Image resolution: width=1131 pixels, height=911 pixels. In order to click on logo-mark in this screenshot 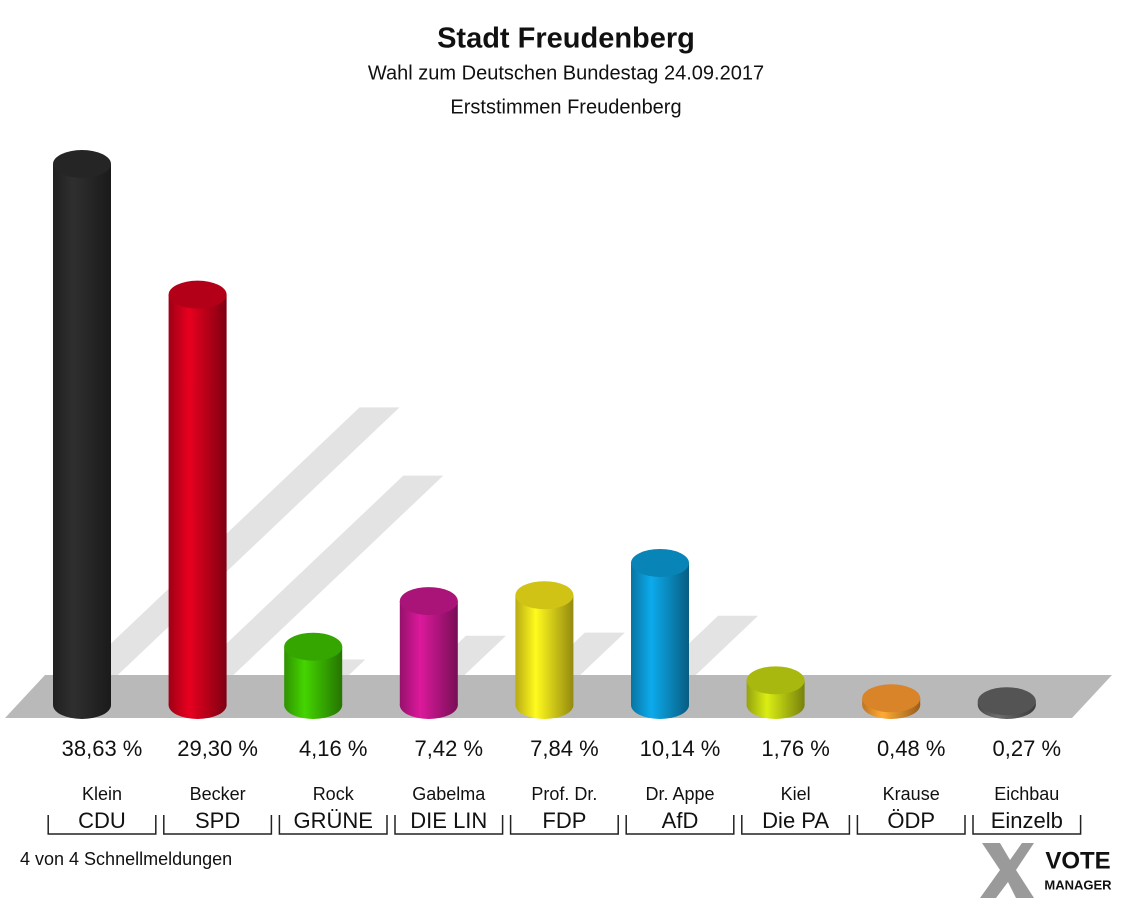, I will do `click(1007, 870)`.